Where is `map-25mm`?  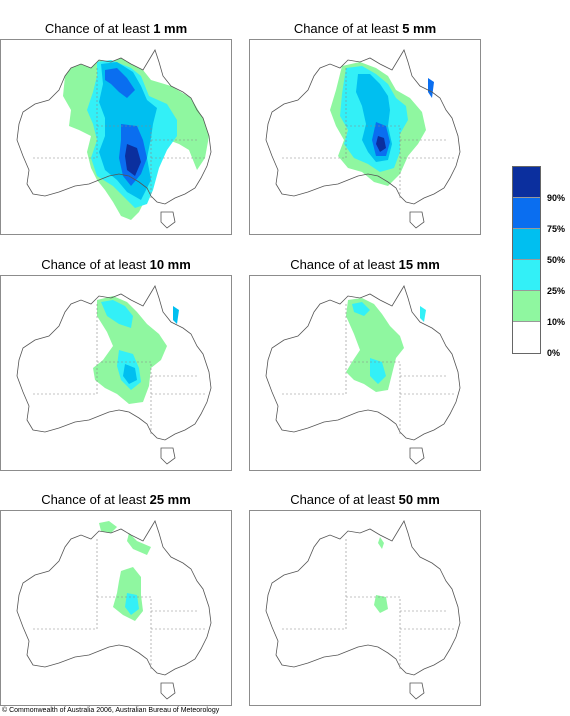
map-25mm is located at coordinates (116, 608).